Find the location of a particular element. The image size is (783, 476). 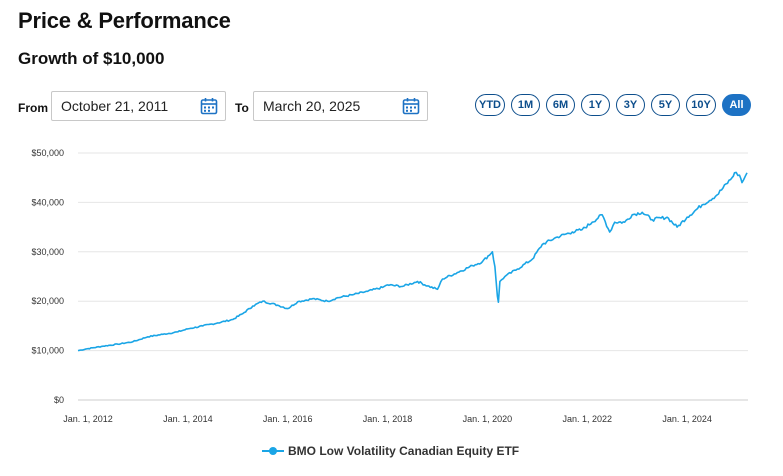

range-1m-button: 1M is located at coordinates (525, 105).